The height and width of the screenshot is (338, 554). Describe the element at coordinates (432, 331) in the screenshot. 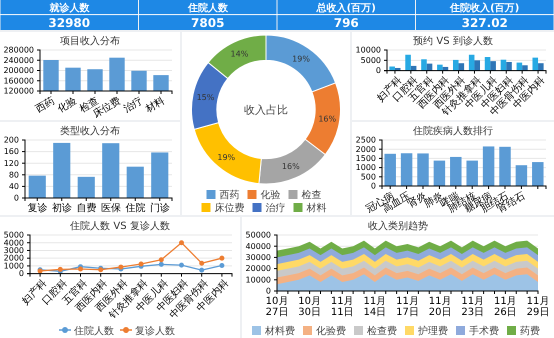

I see `legend-label: 护理费` at that location.